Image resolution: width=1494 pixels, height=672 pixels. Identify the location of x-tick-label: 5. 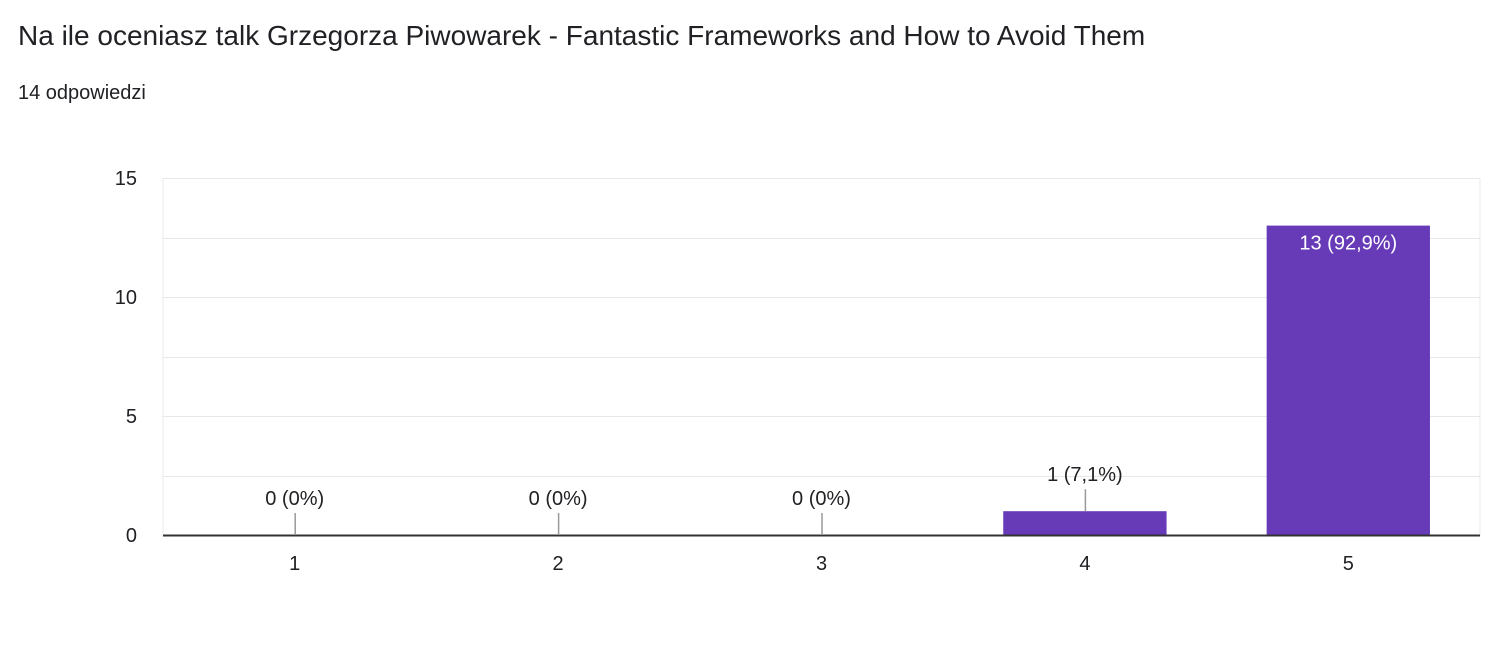
(1348, 564).